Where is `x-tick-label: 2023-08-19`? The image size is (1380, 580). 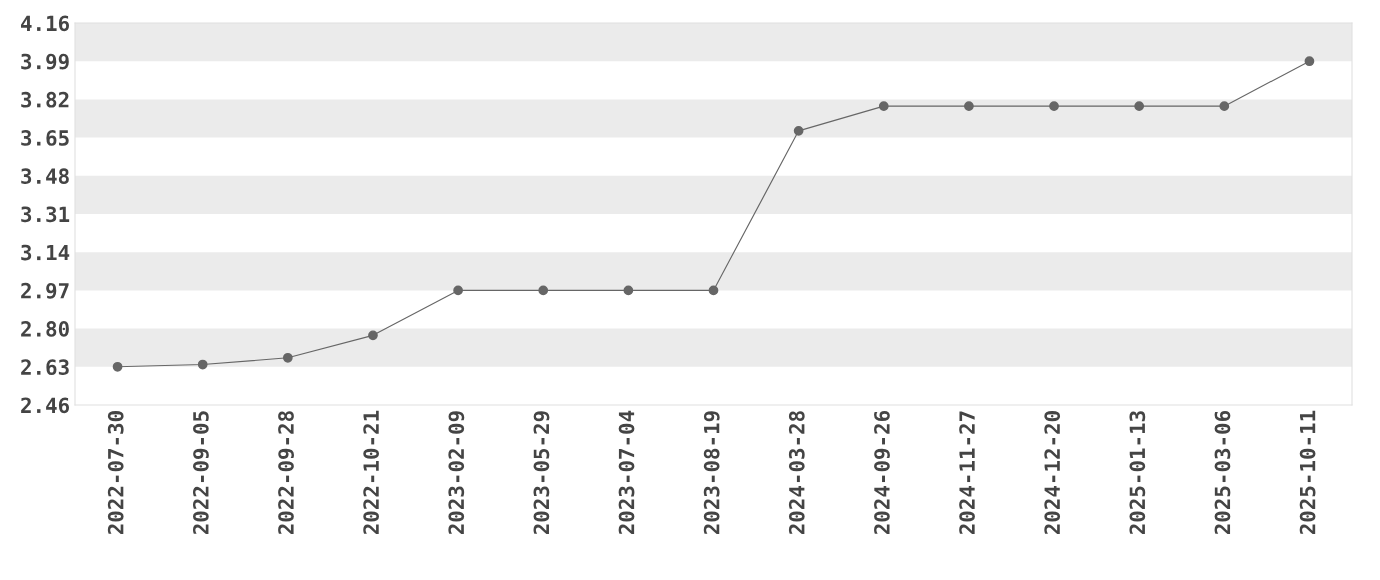
x-tick-label: 2023-08-19 is located at coordinates (711, 473).